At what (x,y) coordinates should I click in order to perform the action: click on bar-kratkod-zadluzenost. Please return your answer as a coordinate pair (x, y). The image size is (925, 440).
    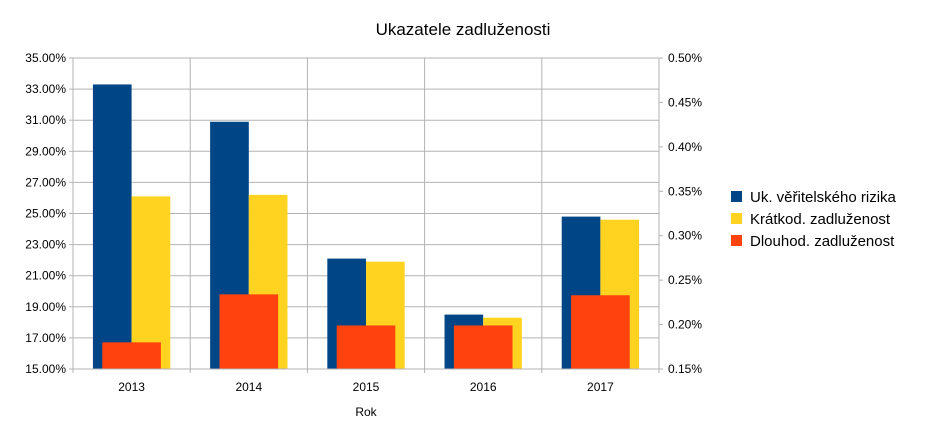
    Looking at the image, I should click on (151, 282).